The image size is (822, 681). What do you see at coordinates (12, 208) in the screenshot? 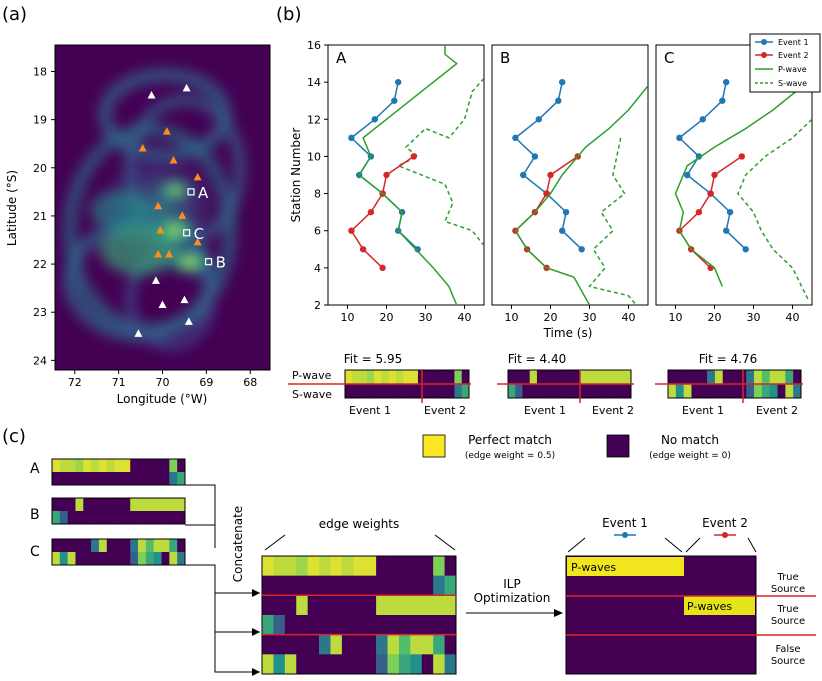
I see `map-ylabel: Latitude (°S)` at bounding box center [12, 208].